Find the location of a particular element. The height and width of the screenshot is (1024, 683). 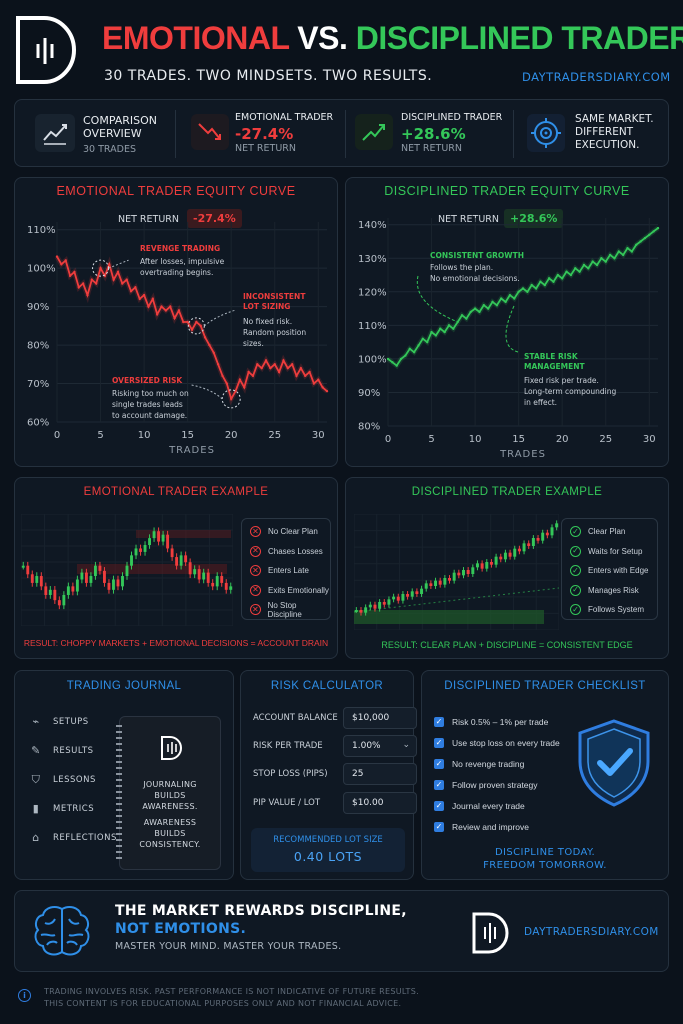

annotation-leader is located at coordinates (118, 264).